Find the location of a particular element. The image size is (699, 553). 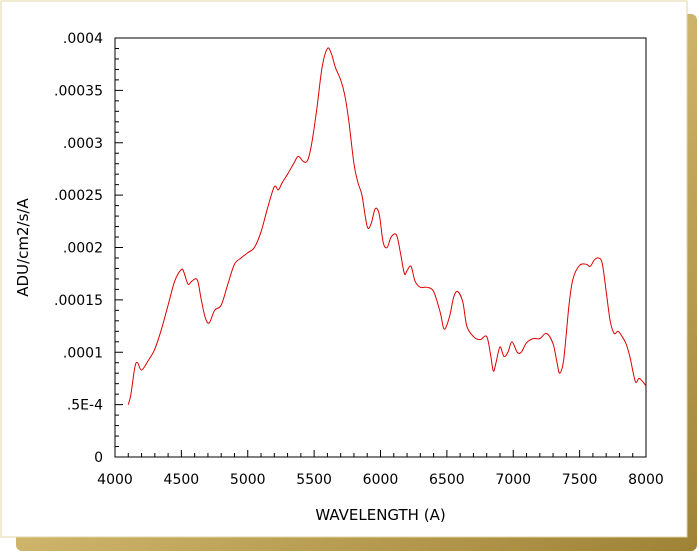

y-tick-label: 0 is located at coordinates (98, 458).